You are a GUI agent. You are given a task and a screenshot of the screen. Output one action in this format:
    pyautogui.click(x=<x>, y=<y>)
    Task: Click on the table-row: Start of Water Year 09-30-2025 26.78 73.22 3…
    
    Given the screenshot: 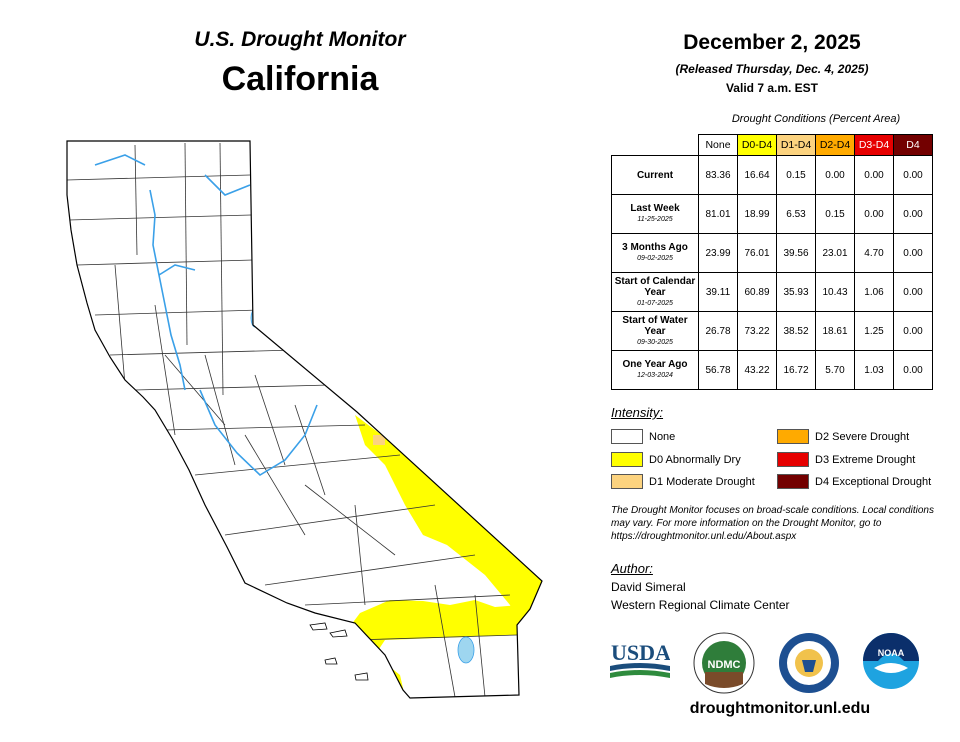 What is the action you would take?
    pyautogui.click(x=772, y=331)
    